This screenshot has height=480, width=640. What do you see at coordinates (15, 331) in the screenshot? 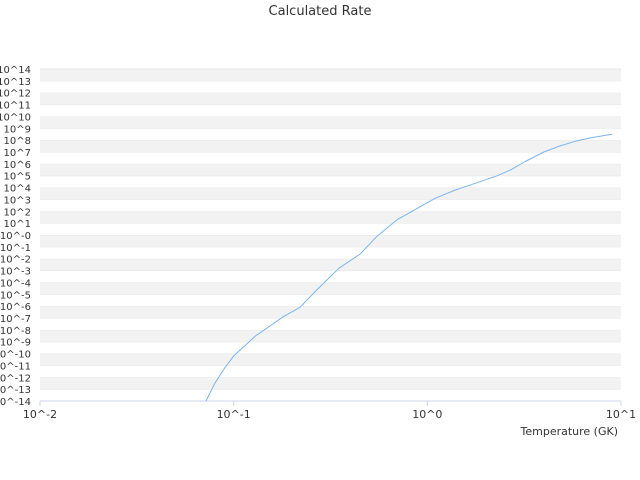
I see `y-tick-label: 10^-8` at bounding box center [15, 331].